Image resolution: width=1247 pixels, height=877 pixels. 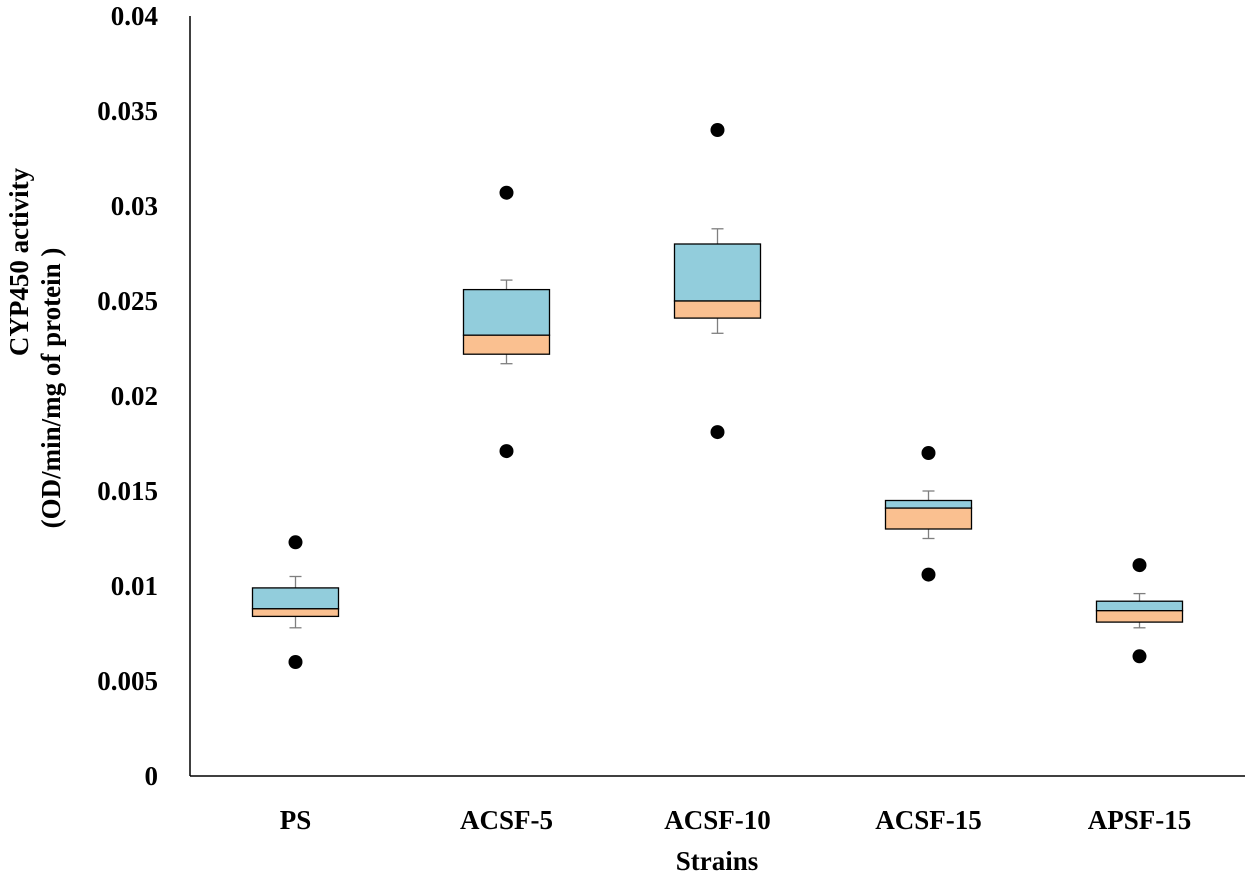 I want to click on x-tick-label: ACSF-15, so click(x=928, y=820).